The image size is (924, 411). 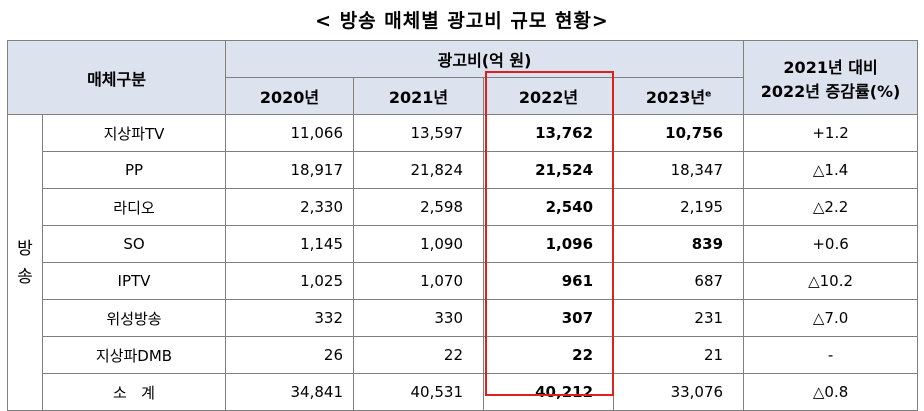 What do you see at coordinates (708, 94) in the screenshot?
I see `estimate-mark: e` at bounding box center [708, 94].